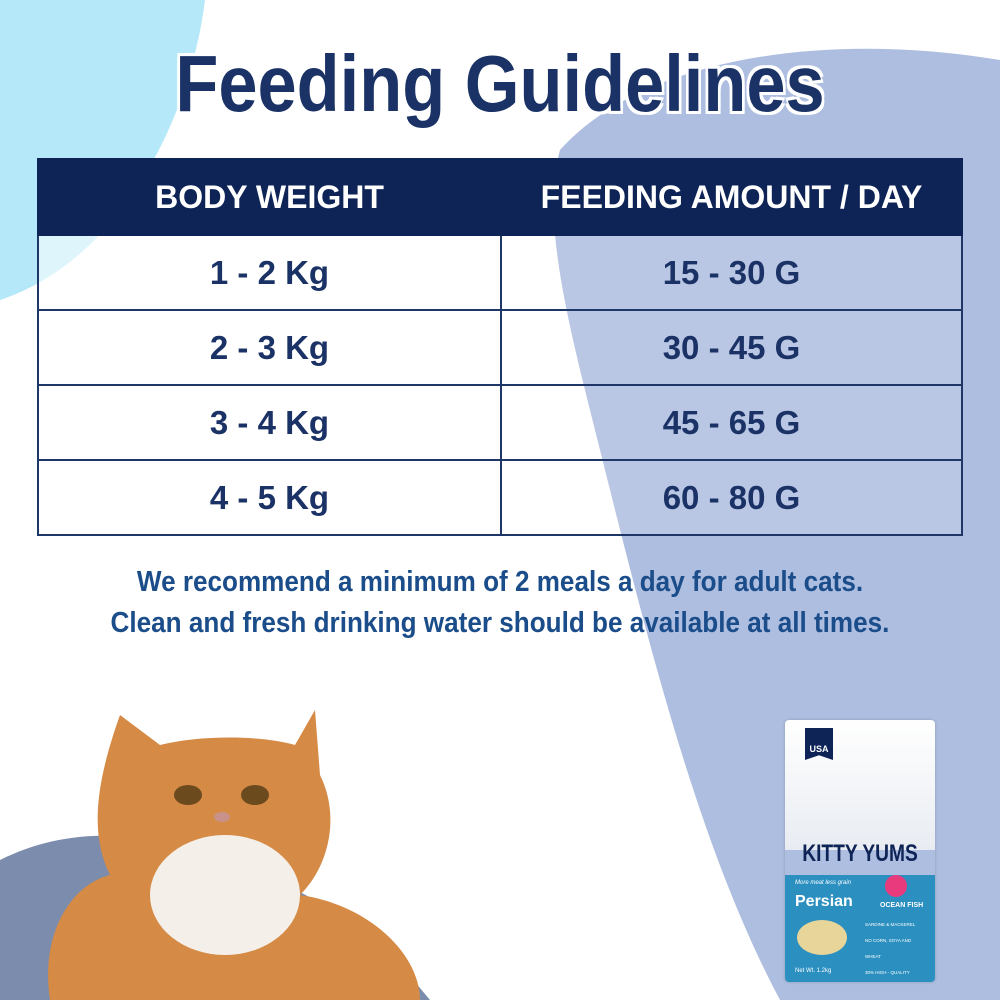 The image size is (1000, 1000). What do you see at coordinates (269, 347) in the screenshot?
I see `weight-cell: 2 - 3 Kg` at bounding box center [269, 347].